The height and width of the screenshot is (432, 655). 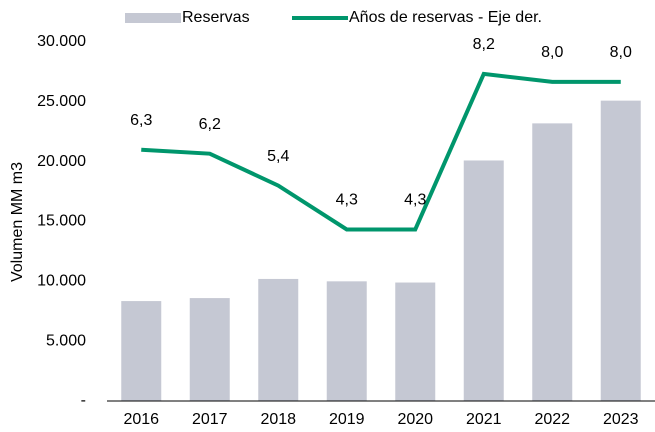 I want to click on data-label: 5,4, so click(x=278, y=156).